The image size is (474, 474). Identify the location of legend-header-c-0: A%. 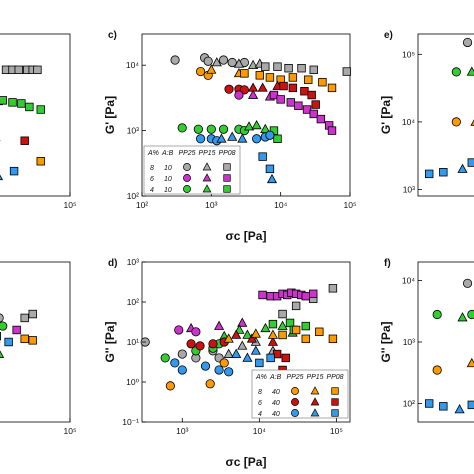
(153, 153).